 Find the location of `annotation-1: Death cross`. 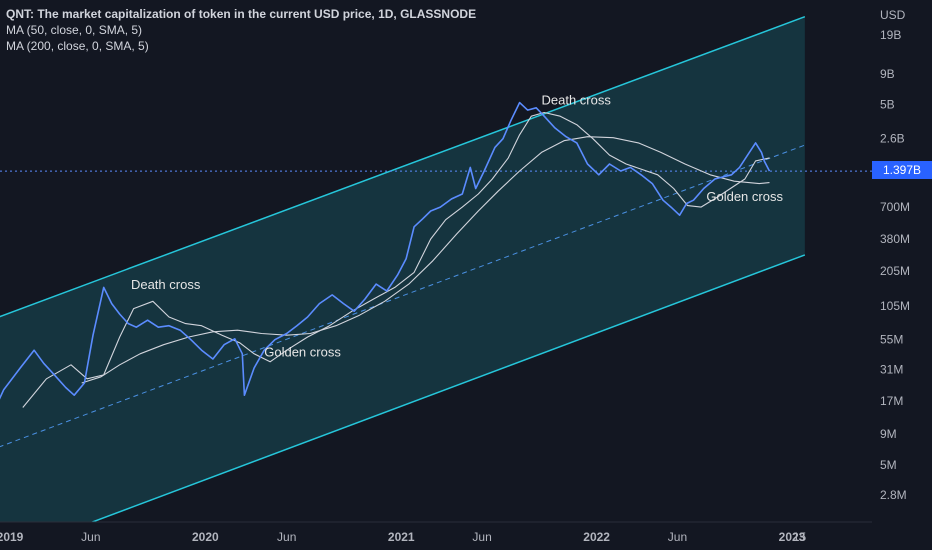

annotation-1: Death cross is located at coordinates (166, 284).